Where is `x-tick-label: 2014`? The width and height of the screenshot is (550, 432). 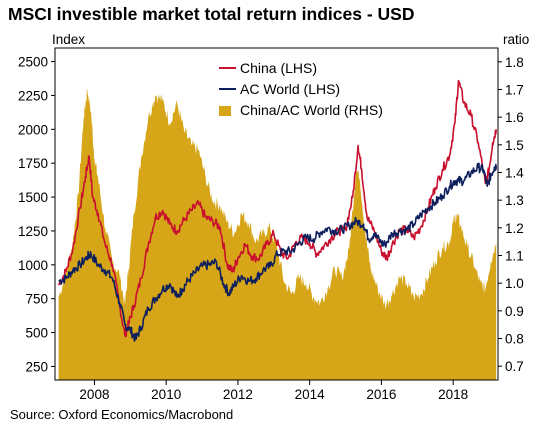 x-tick-label: 2014 is located at coordinates (310, 394).